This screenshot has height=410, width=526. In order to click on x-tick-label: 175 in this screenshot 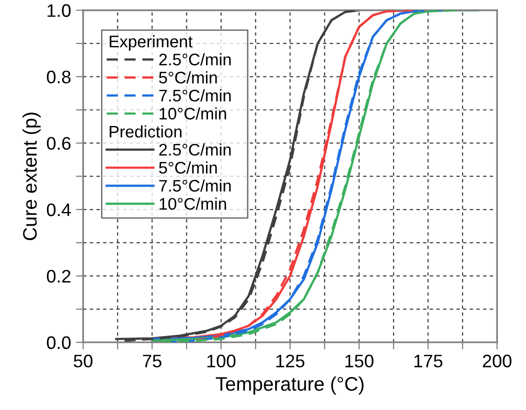, I will do `click(428, 361)`.